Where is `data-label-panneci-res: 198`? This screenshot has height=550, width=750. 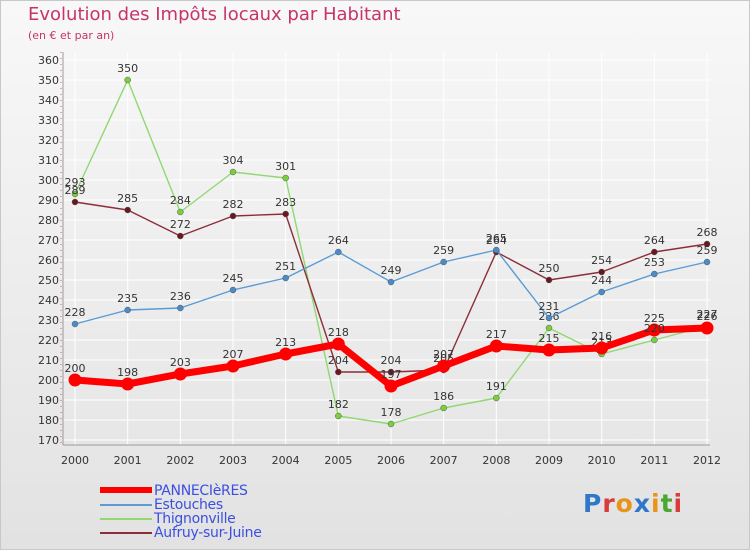 data-label-panneci-res: 198 is located at coordinates (127, 372).